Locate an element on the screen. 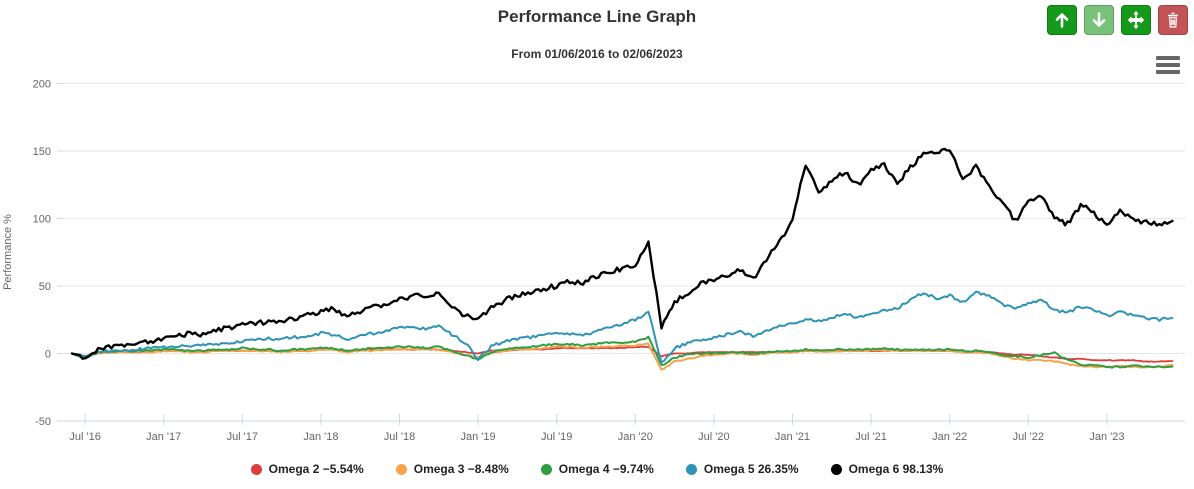 The height and width of the screenshot is (489, 1194). x-tick-label: Jul '17 is located at coordinates (242, 437).